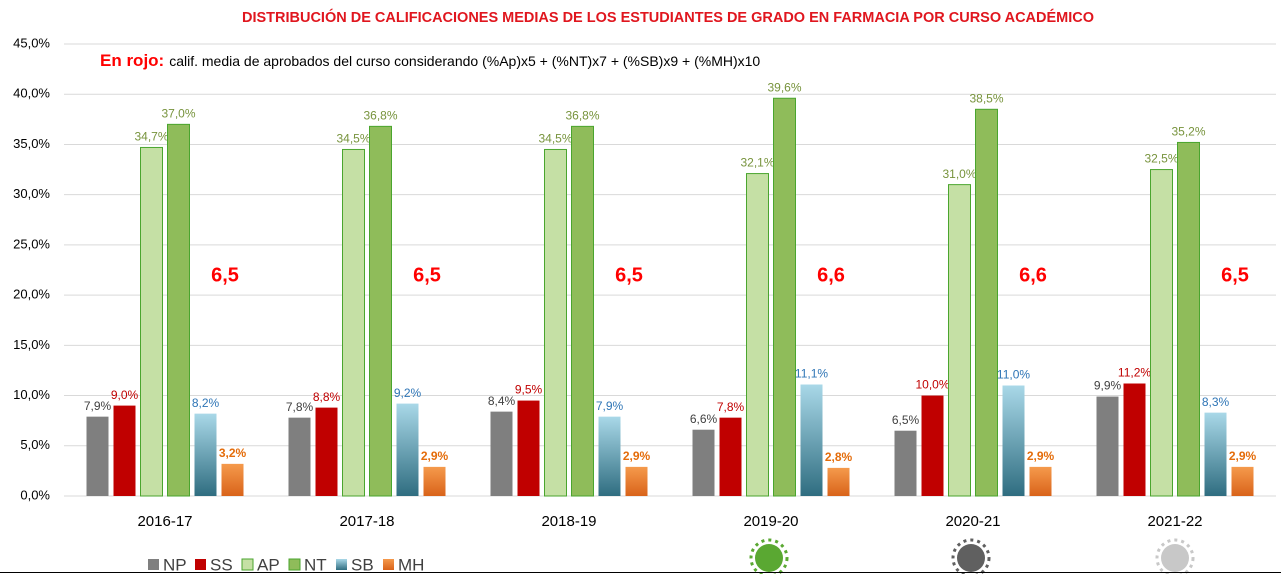  What do you see at coordinates (408, 393) in the screenshot?
I see `data-label: 9,2%` at bounding box center [408, 393].